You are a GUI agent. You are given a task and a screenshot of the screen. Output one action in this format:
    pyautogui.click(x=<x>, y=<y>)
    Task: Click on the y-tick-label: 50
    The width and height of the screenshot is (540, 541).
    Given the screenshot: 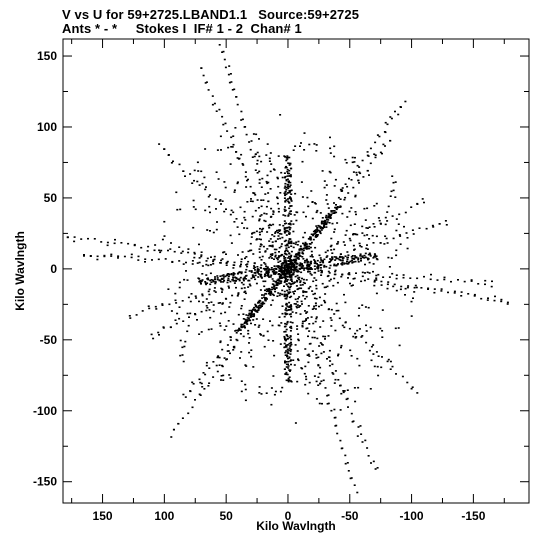 What is the action you would take?
    pyautogui.click(x=51, y=198)
    